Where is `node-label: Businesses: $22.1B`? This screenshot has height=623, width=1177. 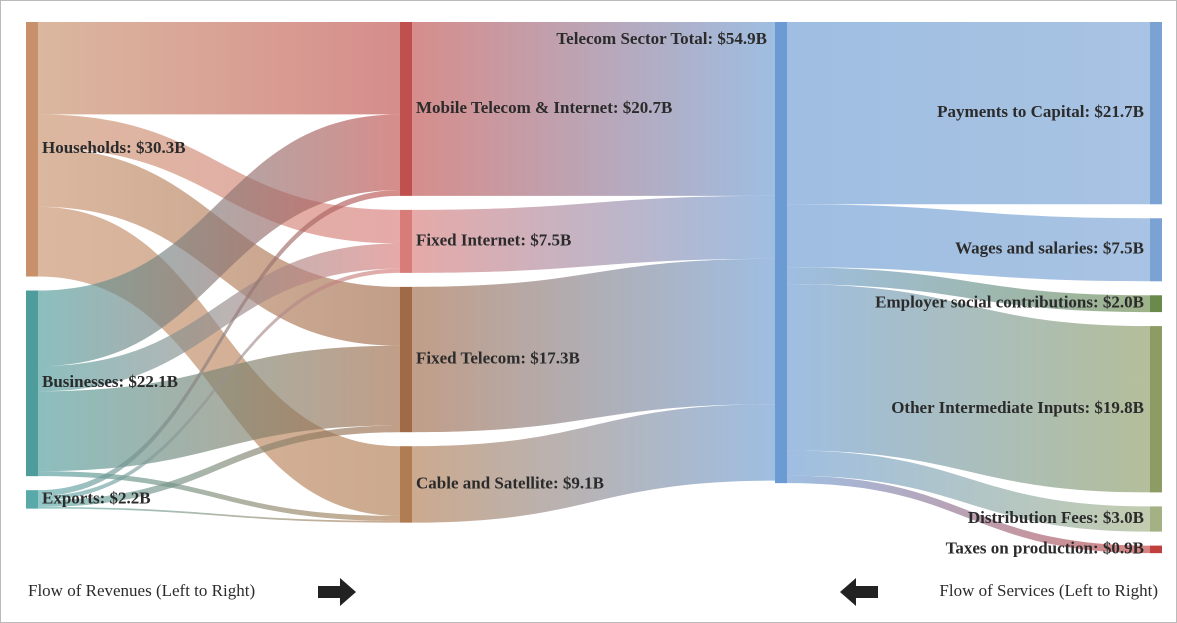 node-label: Businesses: $22.1B is located at coordinates (110, 381).